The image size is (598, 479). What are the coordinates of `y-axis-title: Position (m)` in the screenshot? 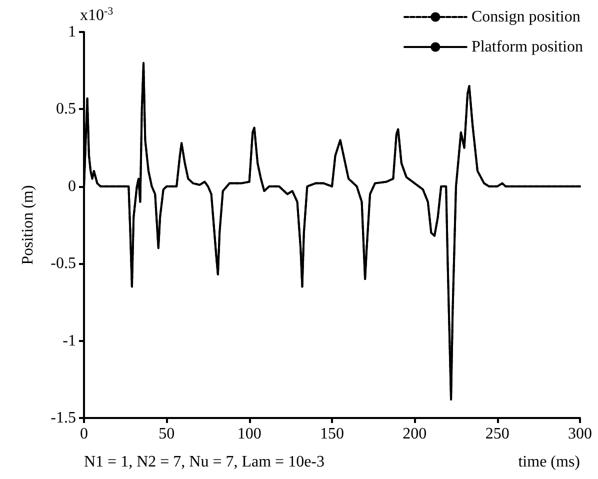 It's located at (28, 225).